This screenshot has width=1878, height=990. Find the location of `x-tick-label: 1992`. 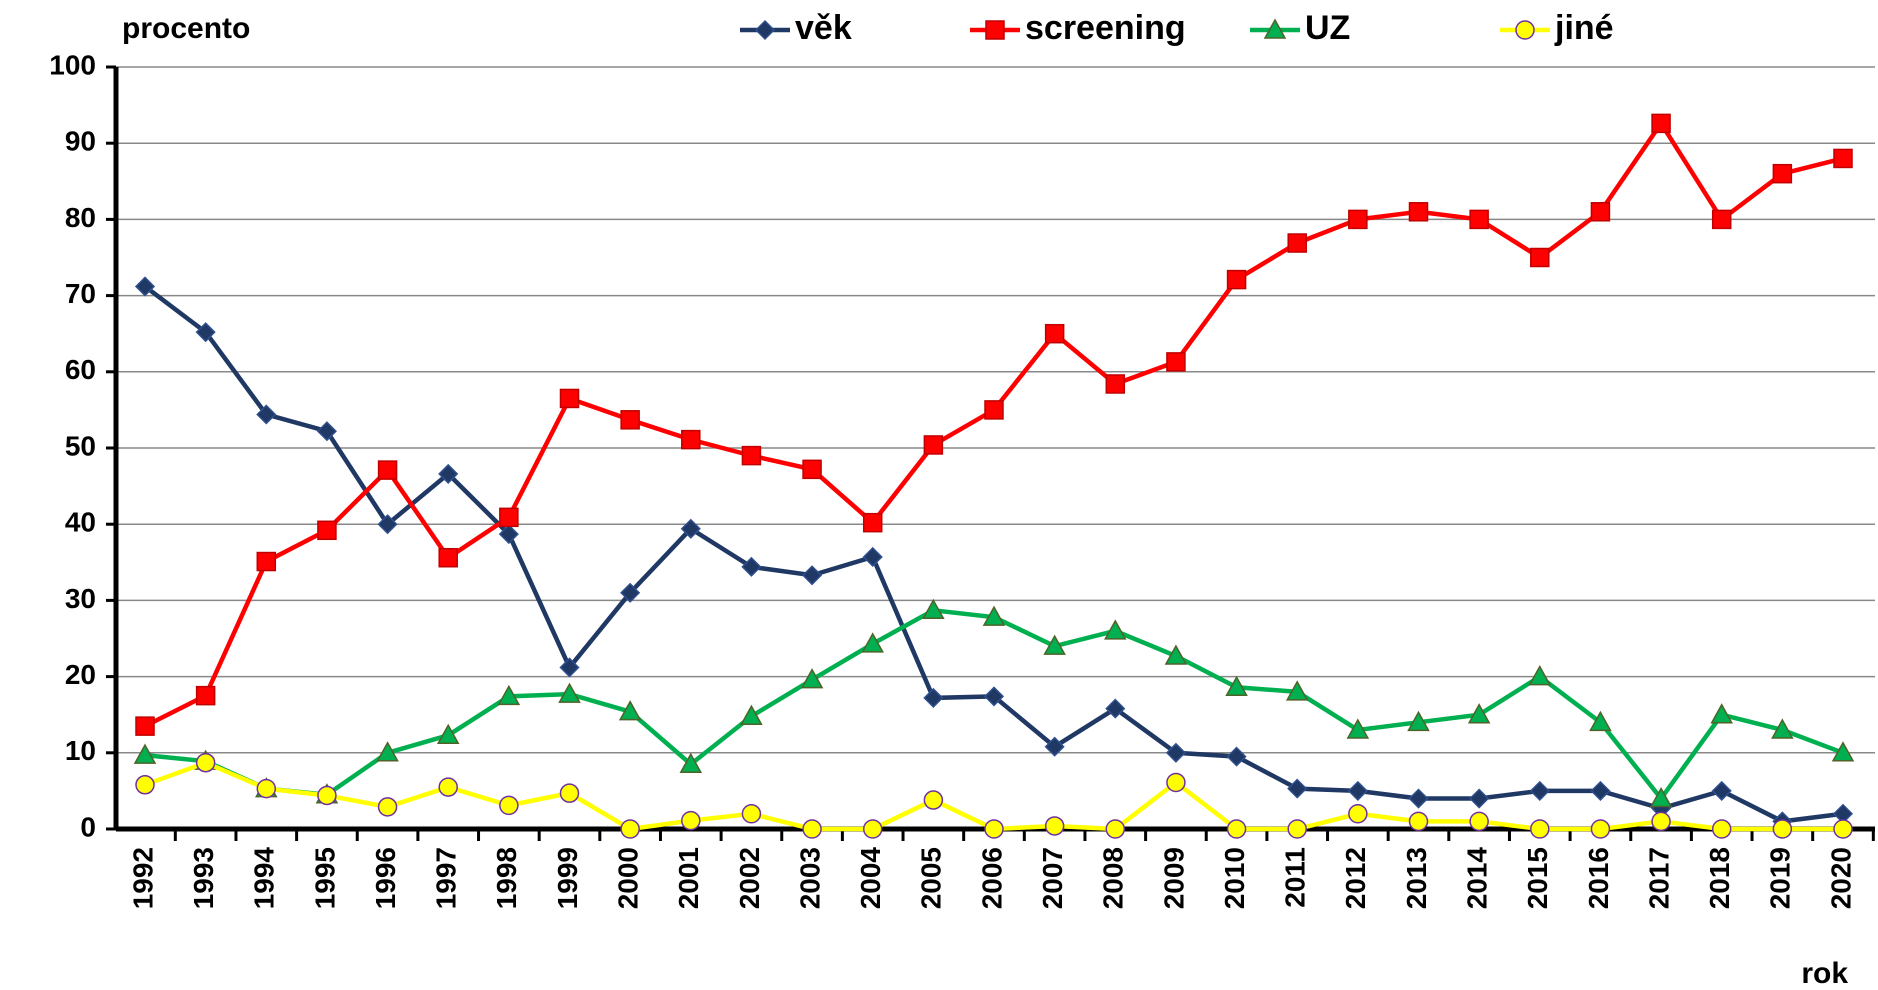

x-tick-label: 1992 is located at coordinates (142, 878).